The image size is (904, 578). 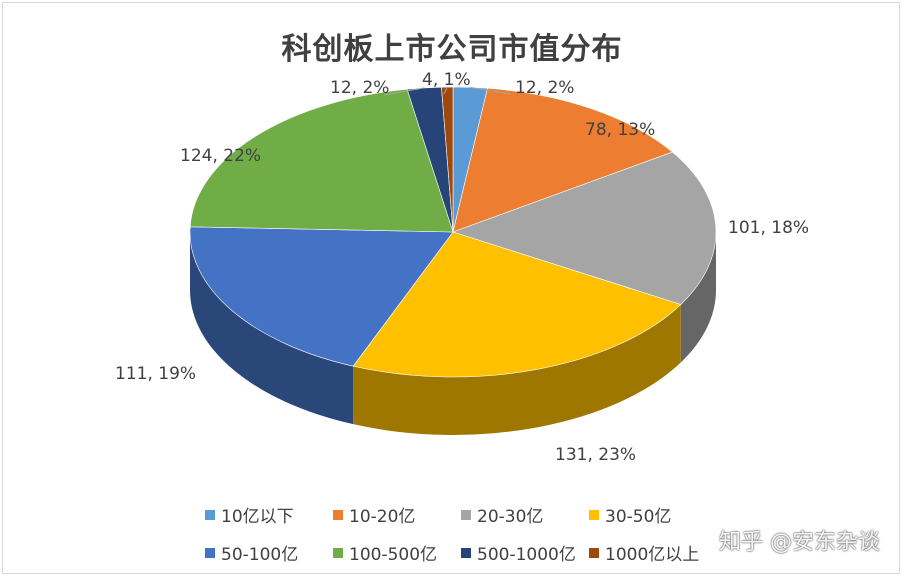 What do you see at coordinates (544, 88) in the screenshot?
I see `data-label-1: 12, 2%` at bounding box center [544, 88].